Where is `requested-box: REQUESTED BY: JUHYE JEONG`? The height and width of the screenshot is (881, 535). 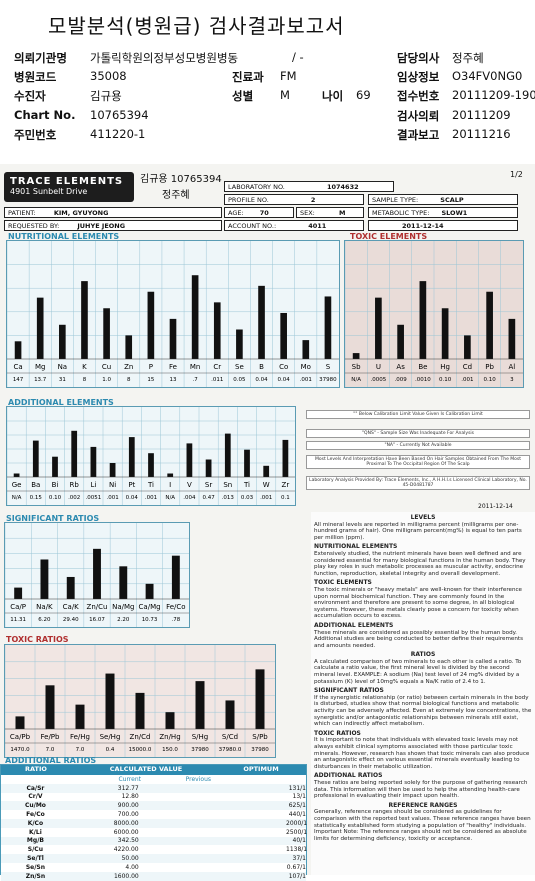
requested-box: REQUESTED BY: JUHYE JEONG is located at coordinates (113, 225).